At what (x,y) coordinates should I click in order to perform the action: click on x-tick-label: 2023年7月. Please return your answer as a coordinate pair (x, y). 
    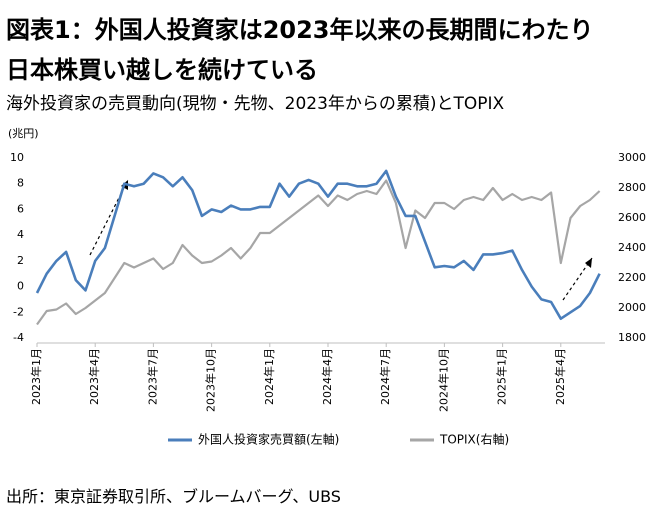
    Looking at the image, I should click on (152, 376).